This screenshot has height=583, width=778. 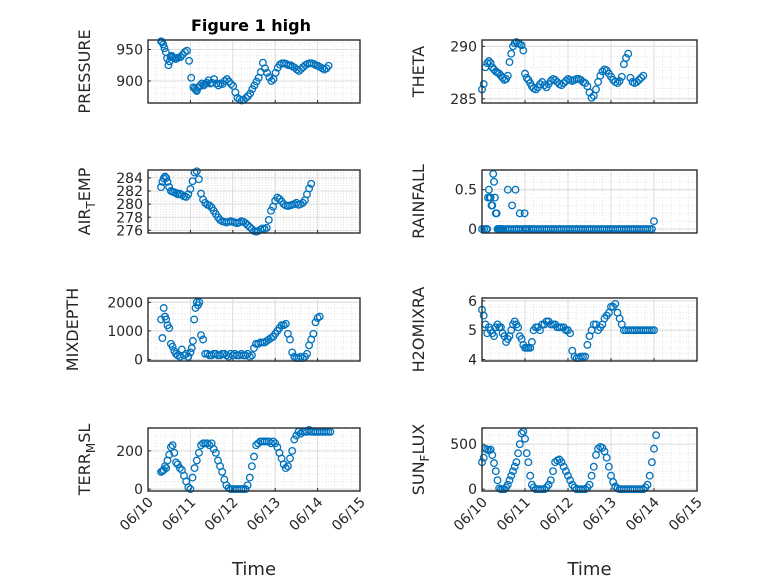 I want to click on y-tick-label: 5, so click(x=472, y=331).